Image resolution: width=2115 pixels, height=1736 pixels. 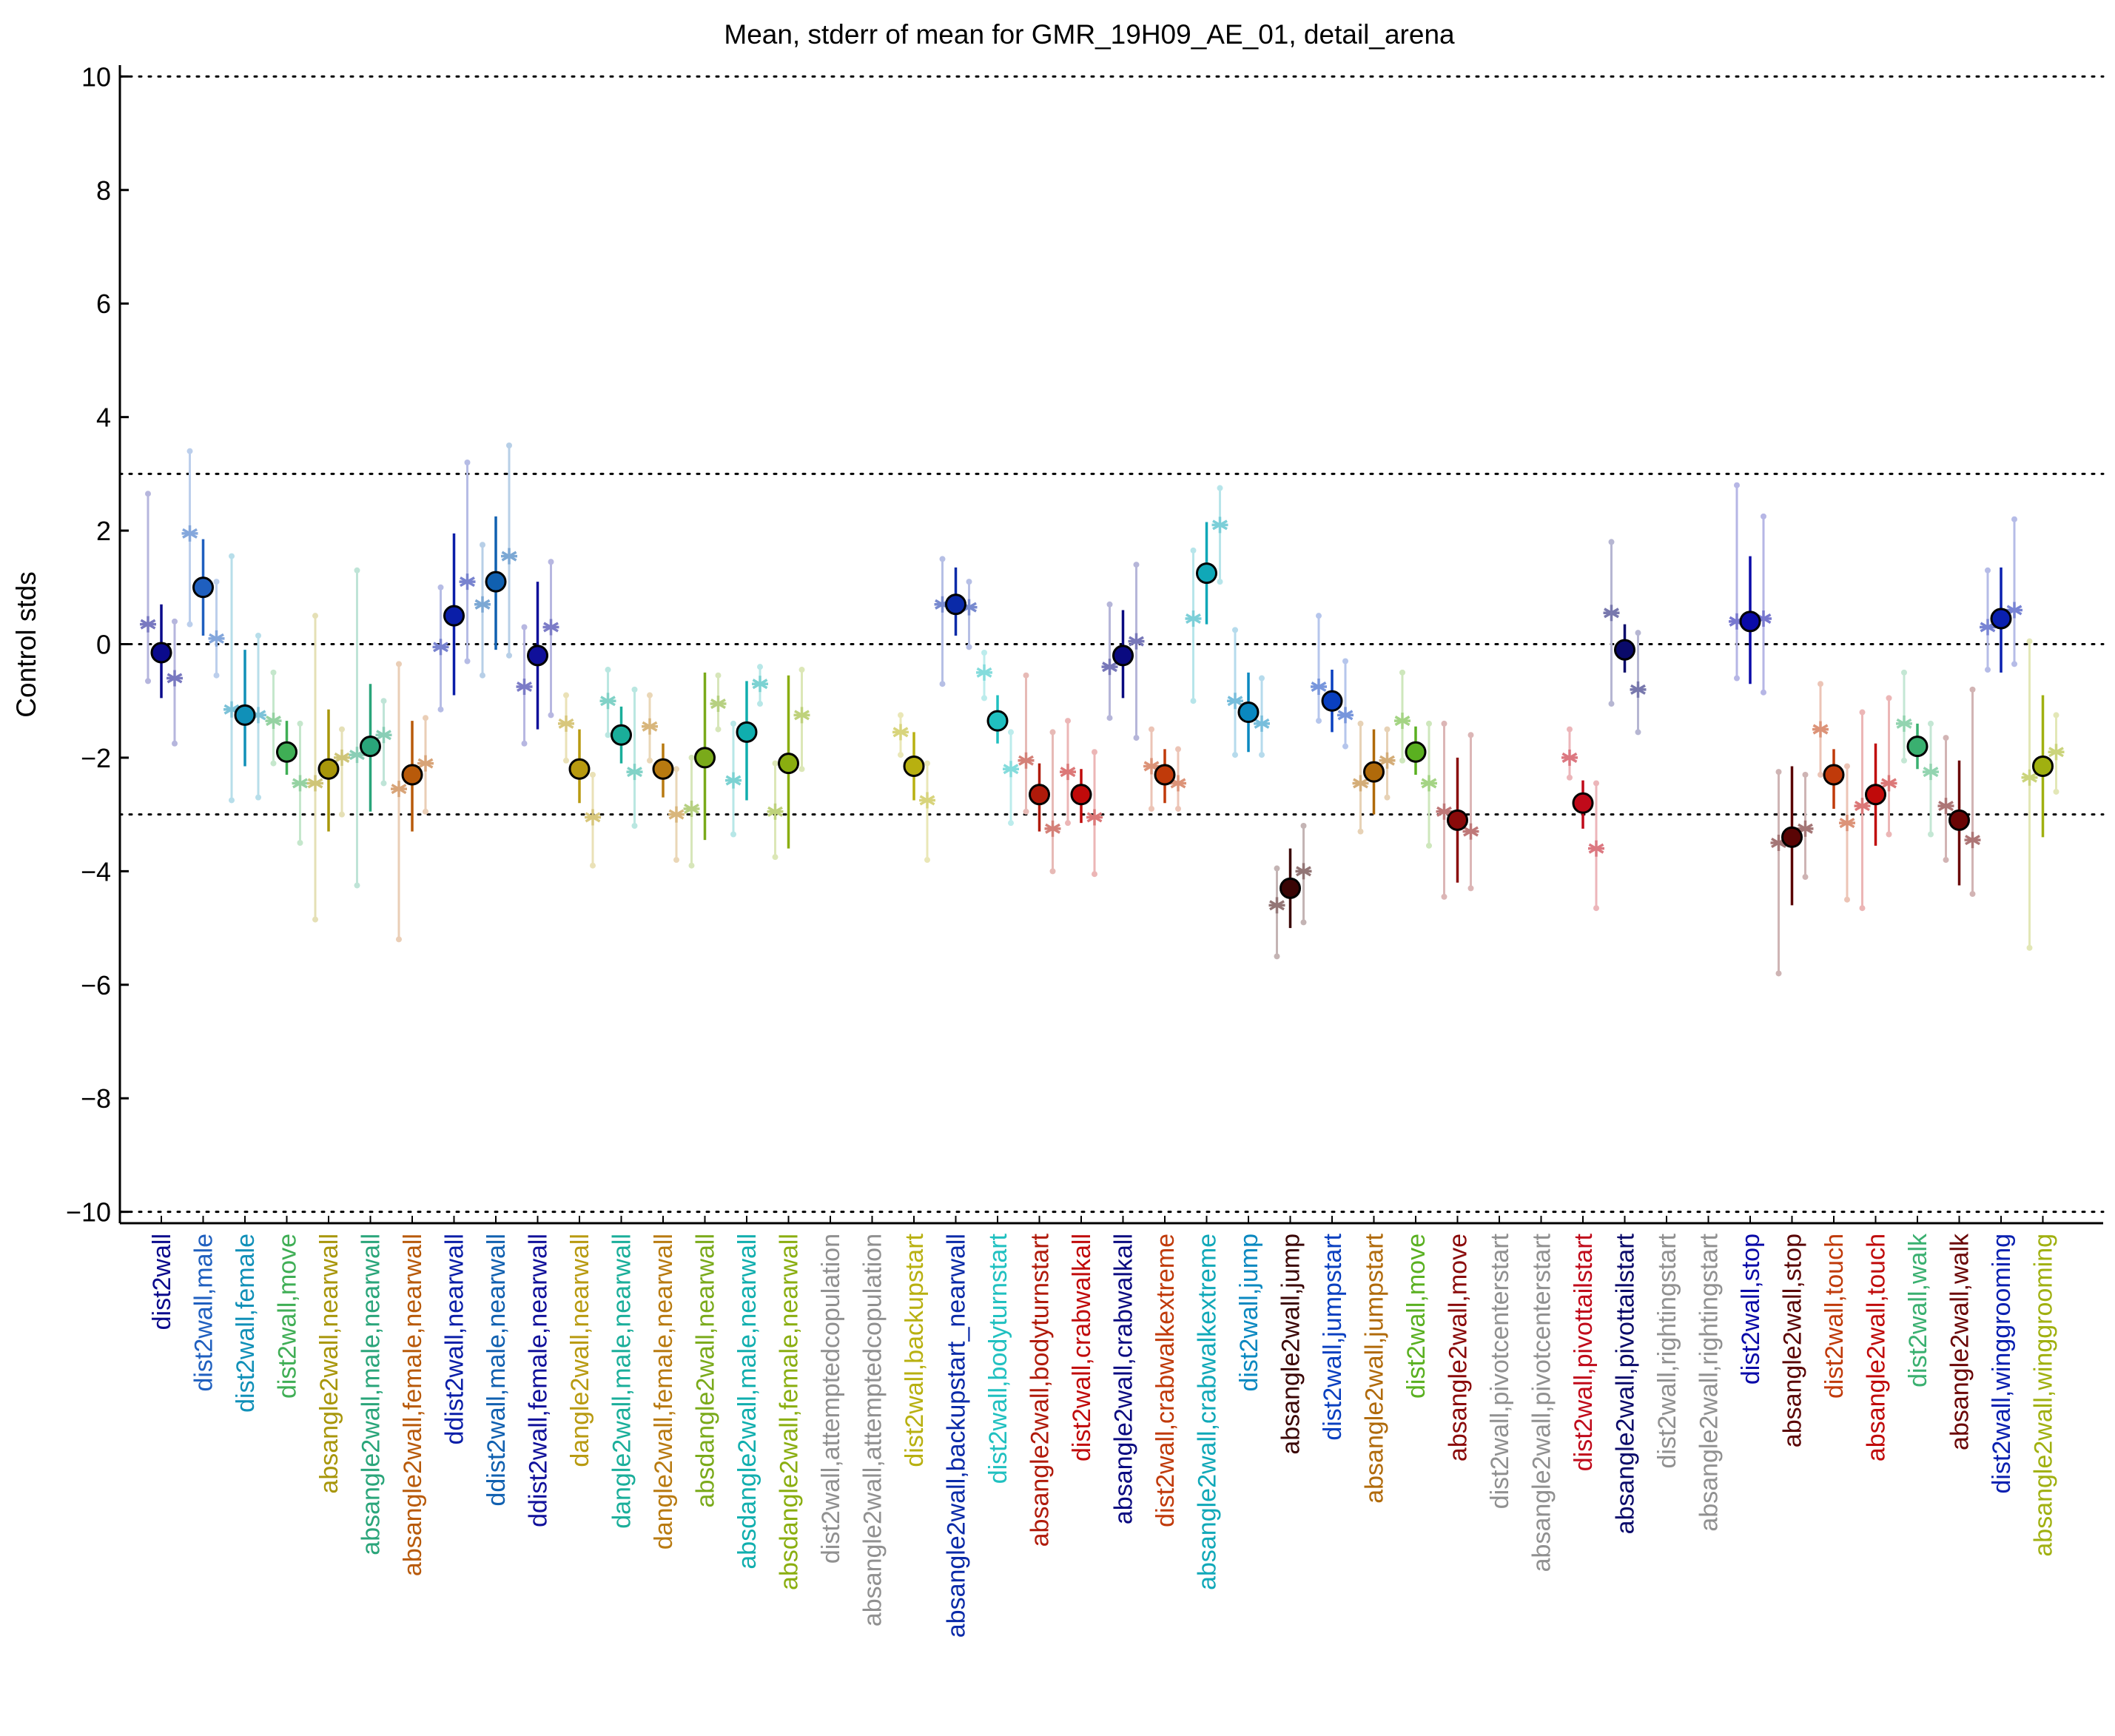 I want to click on y-tick-label: 8, so click(x=103, y=190).